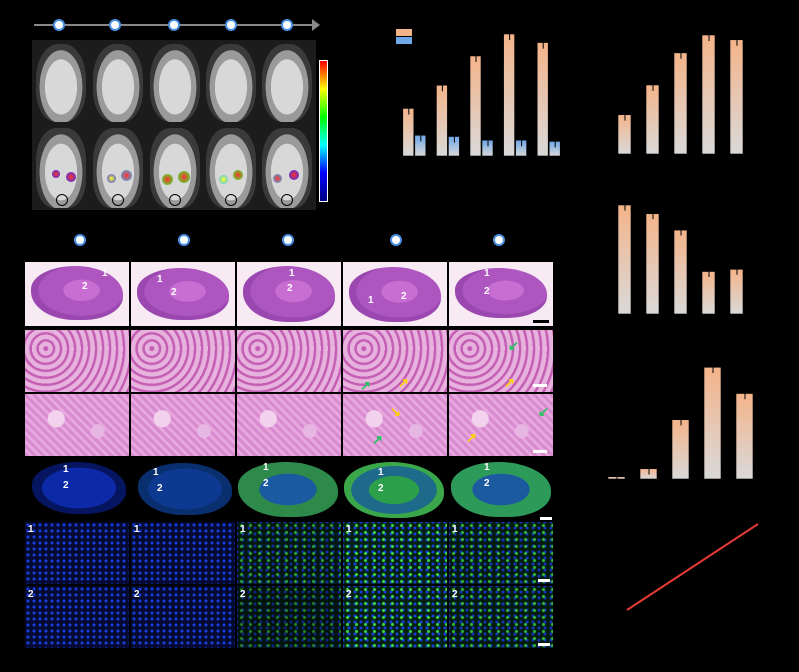 This screenshot has width=799, height=672. I want to click on chart-b, so click(483, 92).